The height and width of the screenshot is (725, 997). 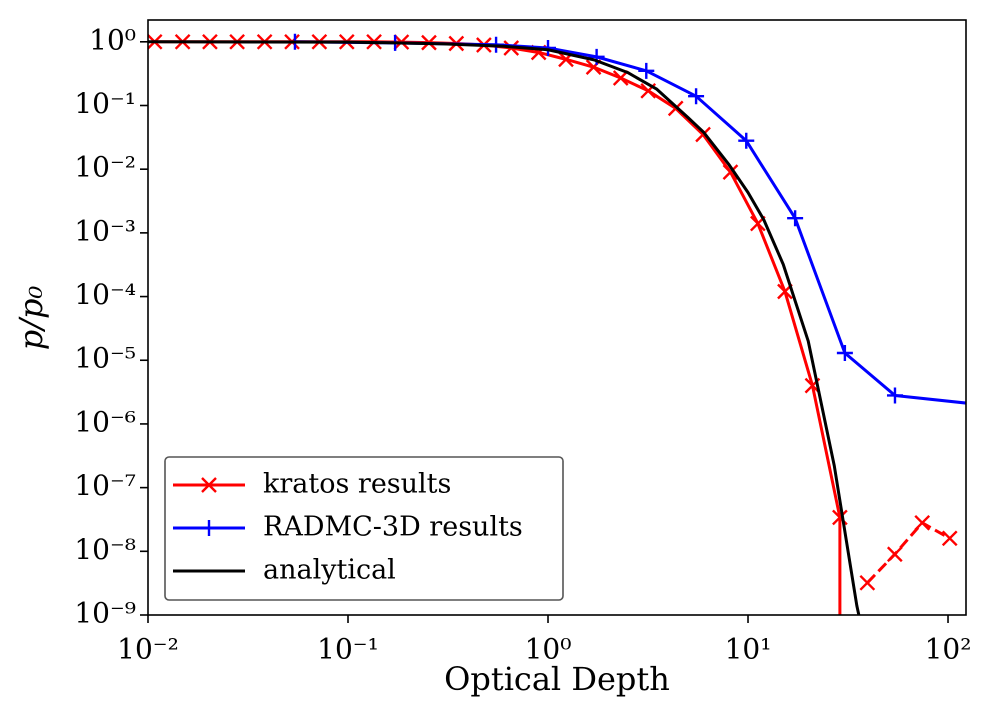 I want to click on legend-label: kratos results, so click(x=357, y=484).